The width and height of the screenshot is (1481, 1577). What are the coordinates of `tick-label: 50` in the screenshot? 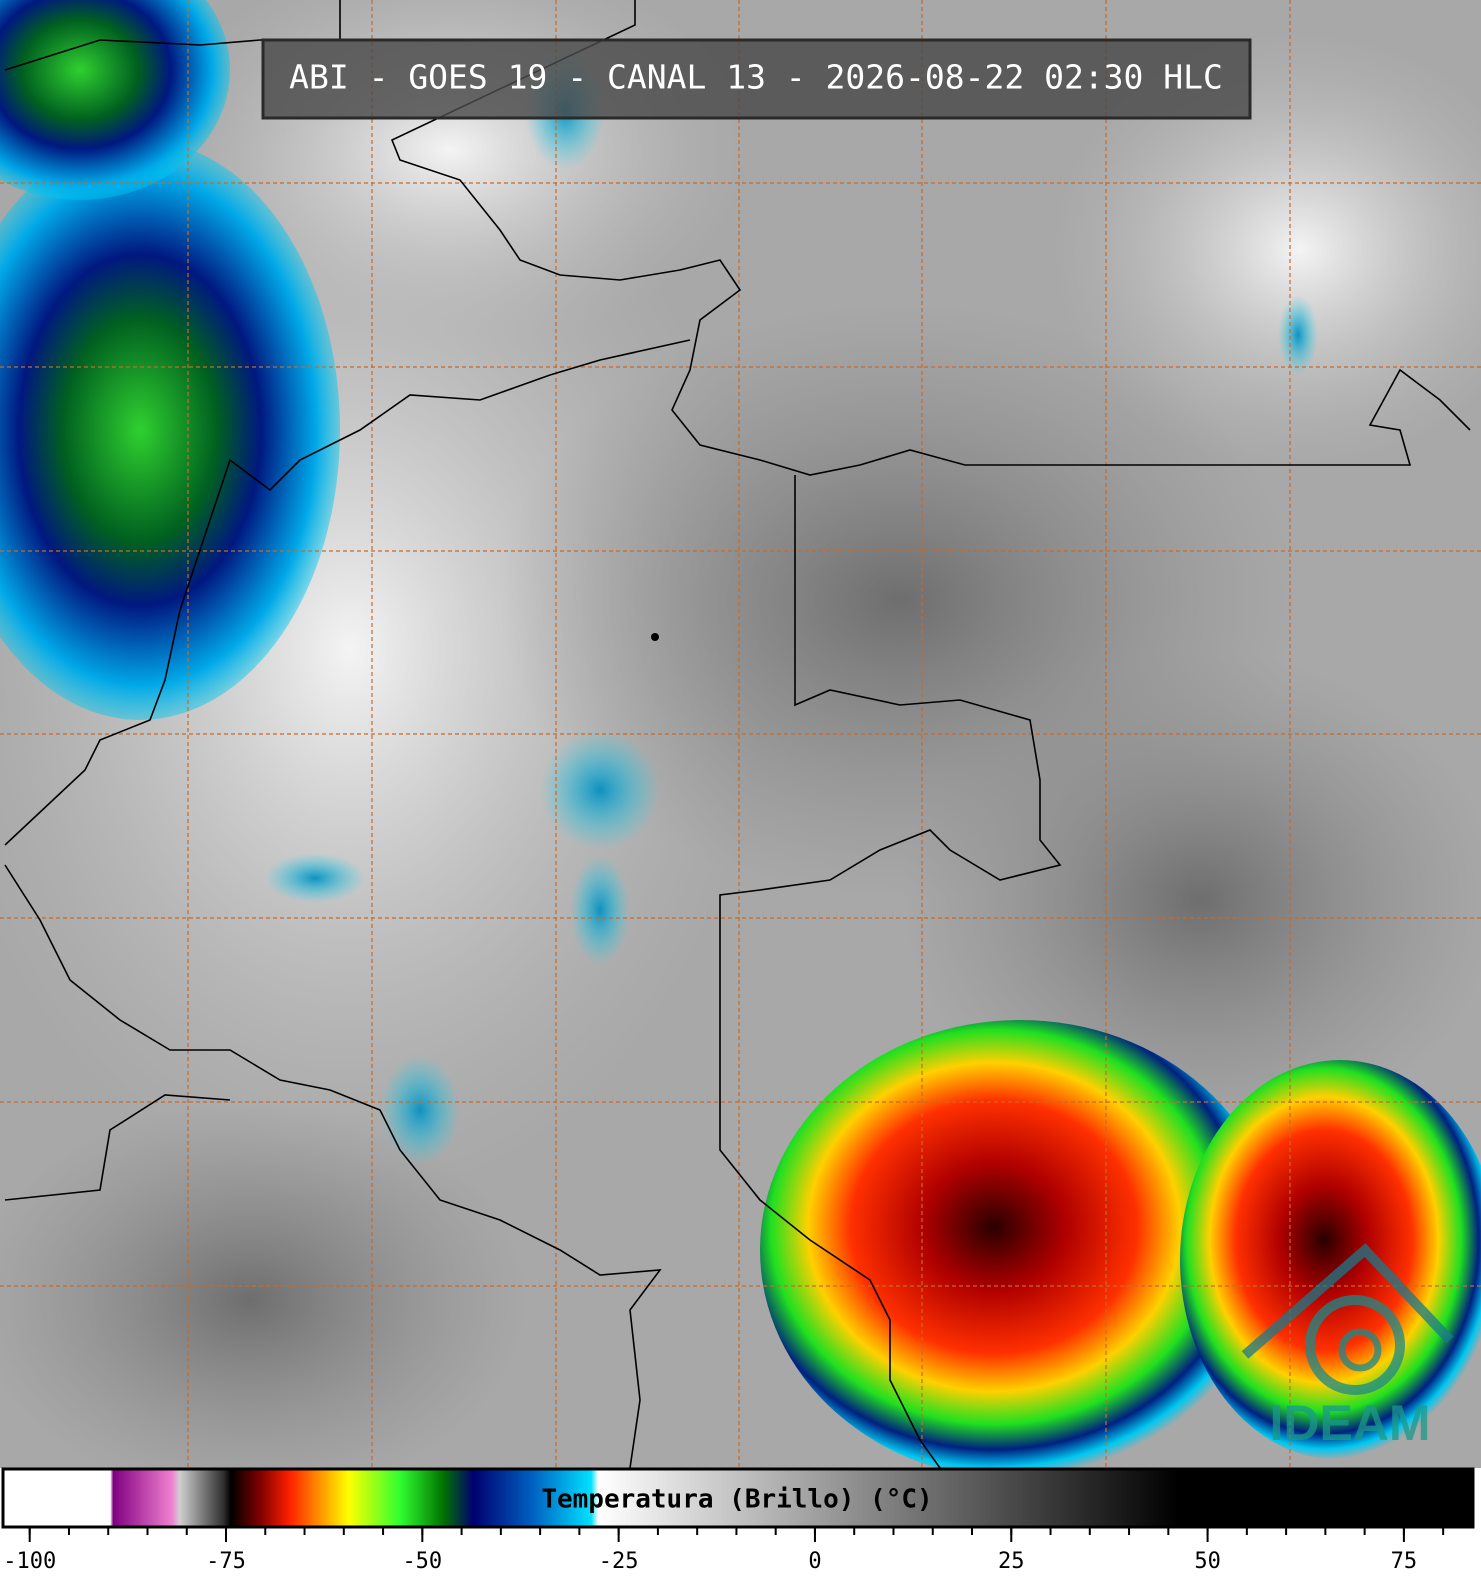 It's located at (1207, 1561).